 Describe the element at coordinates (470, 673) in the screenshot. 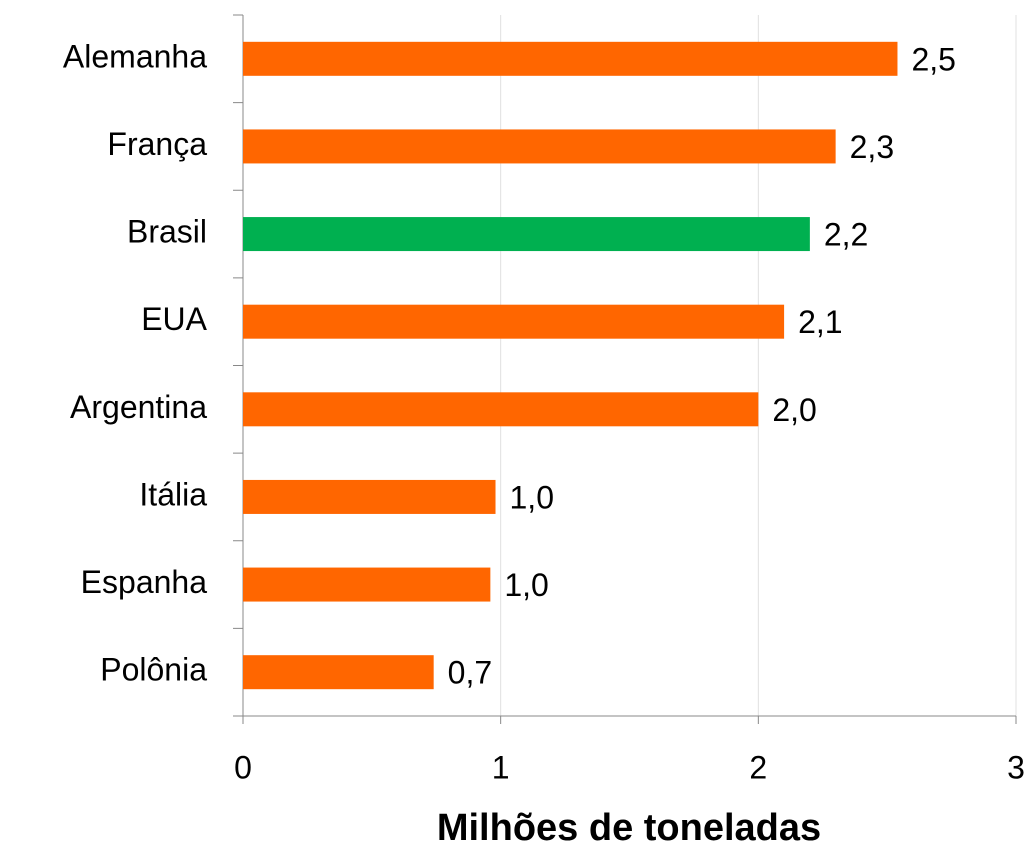

I see `value-label: 0,7` at that location.